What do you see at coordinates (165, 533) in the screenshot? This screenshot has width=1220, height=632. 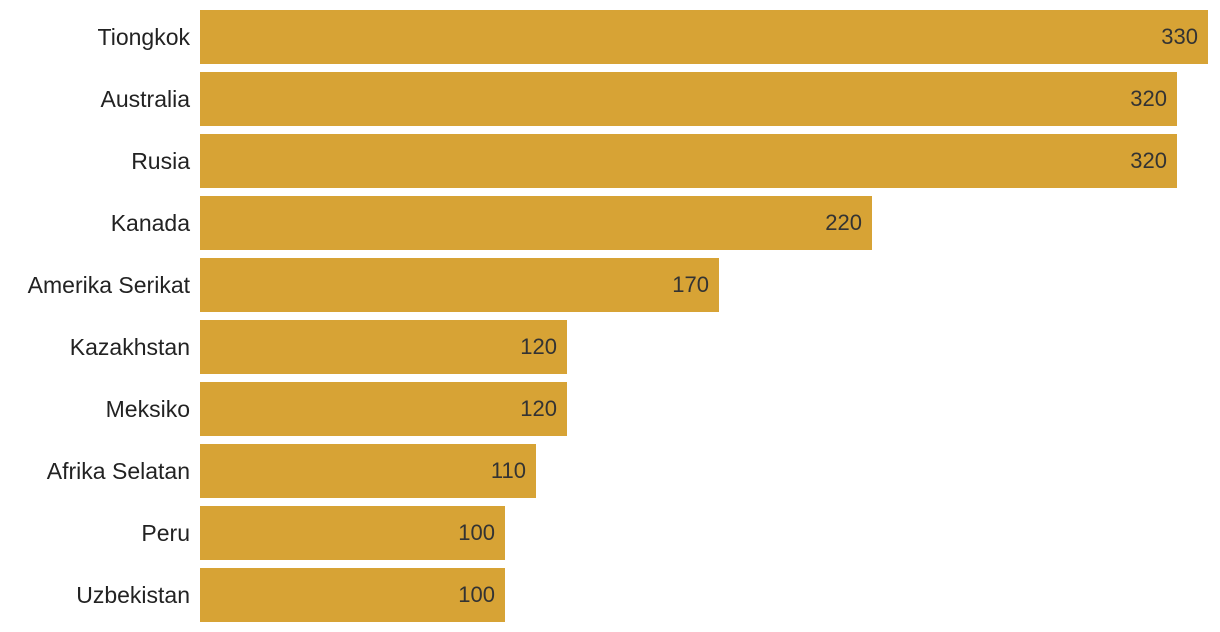 I see `category-label: Peru` at bounding box center [165, 533].